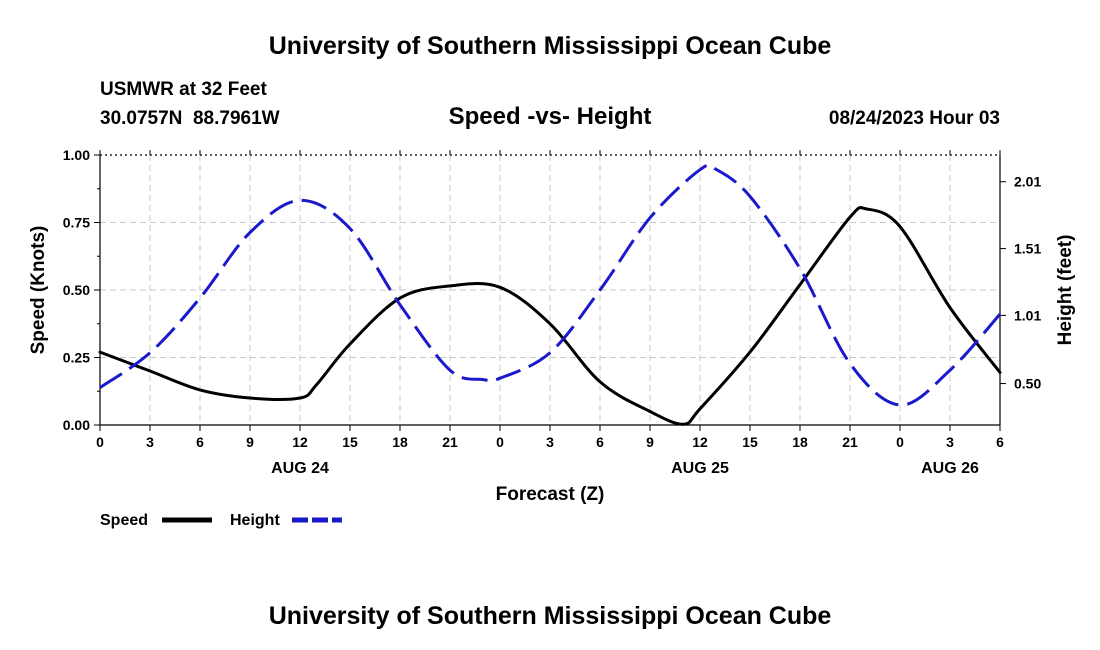 Image resolution: width=1100 pixels, height=650 pixels. Describe the element at coordinates (183, 89) in the screenshot. I see `station-label: USMWR at 32 Feet` at that location.